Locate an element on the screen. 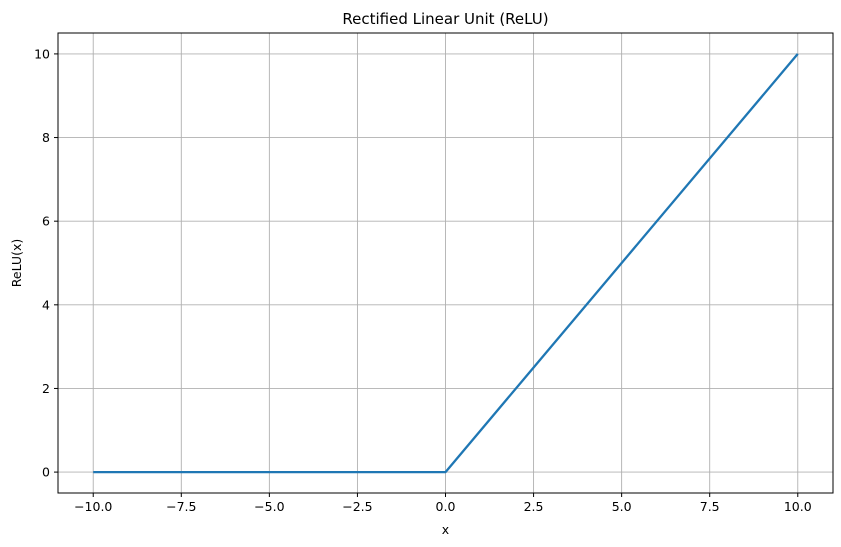 This screenshot has width=841, height=547. x-tick-label: −10.0 is located at coordinates (93, 506).